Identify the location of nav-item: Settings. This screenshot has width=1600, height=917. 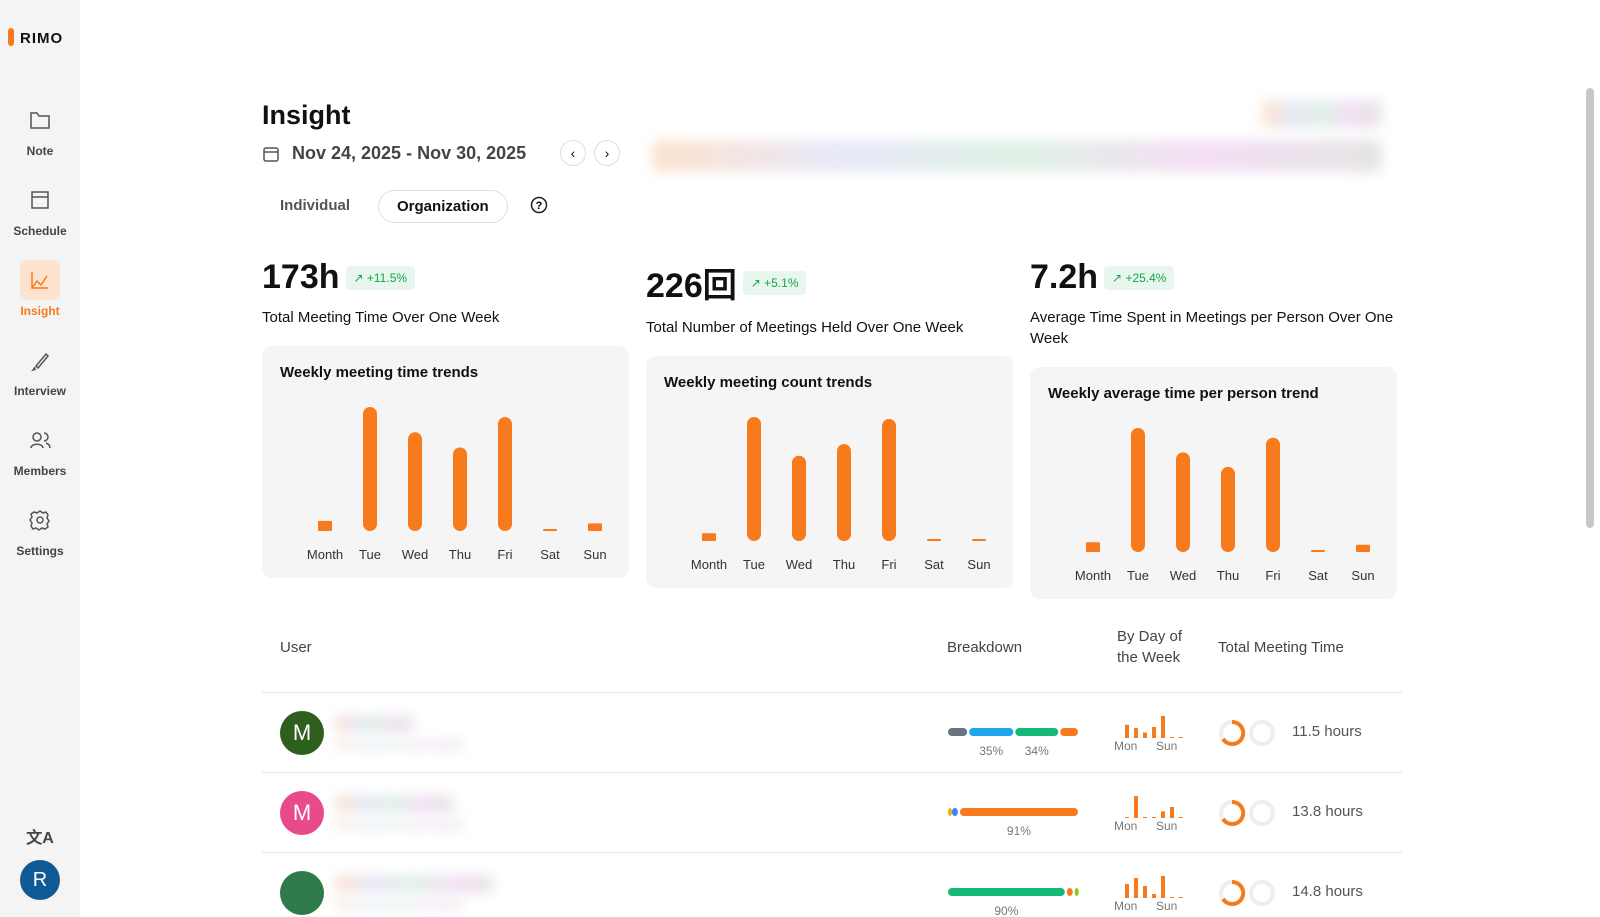
(40, 529).